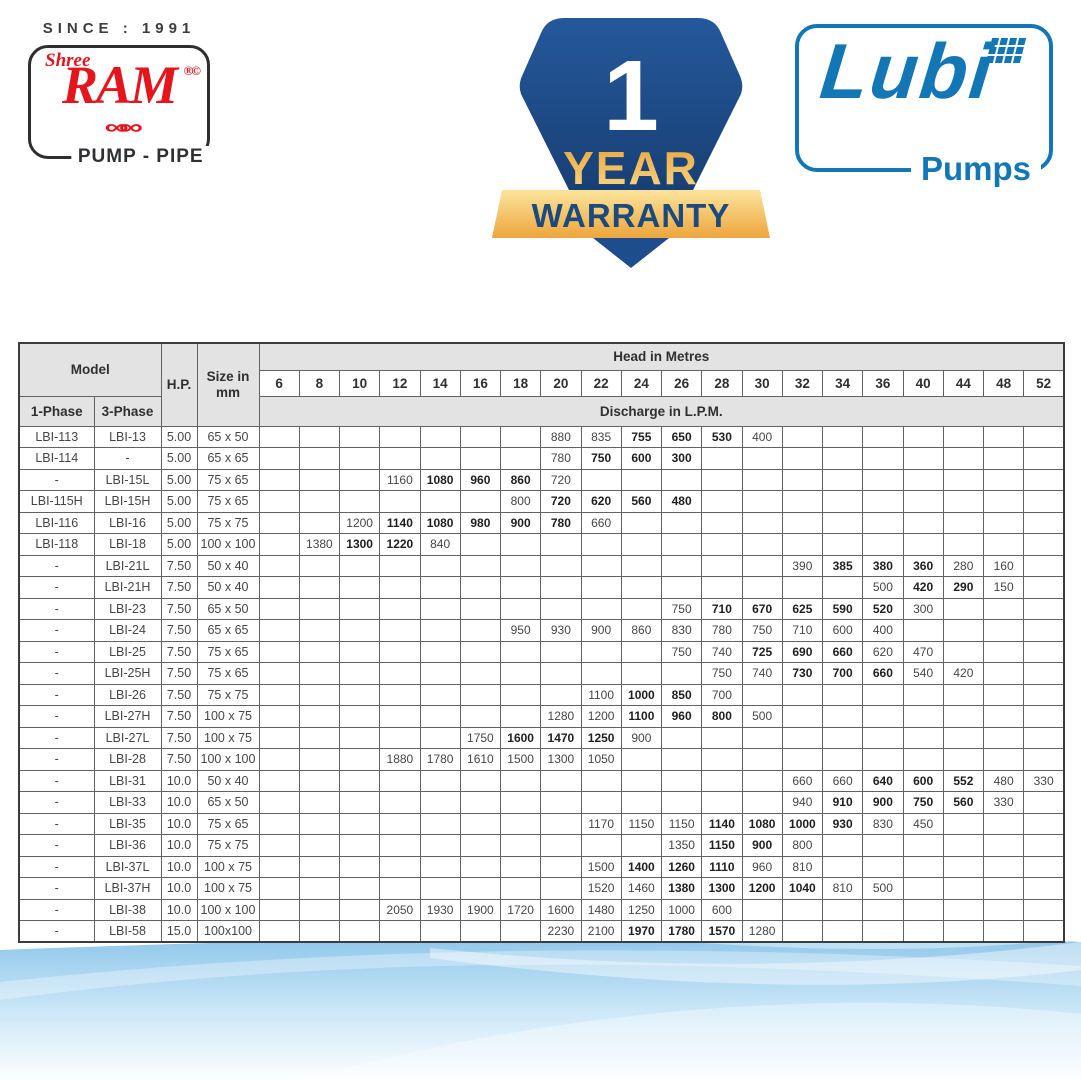 The width and height of the screenshot is (1081, 1081). What do you see at coordinates (561, 383) in the screenshot?
I see `head-col-20: 20` at bounding box center [561, 383].